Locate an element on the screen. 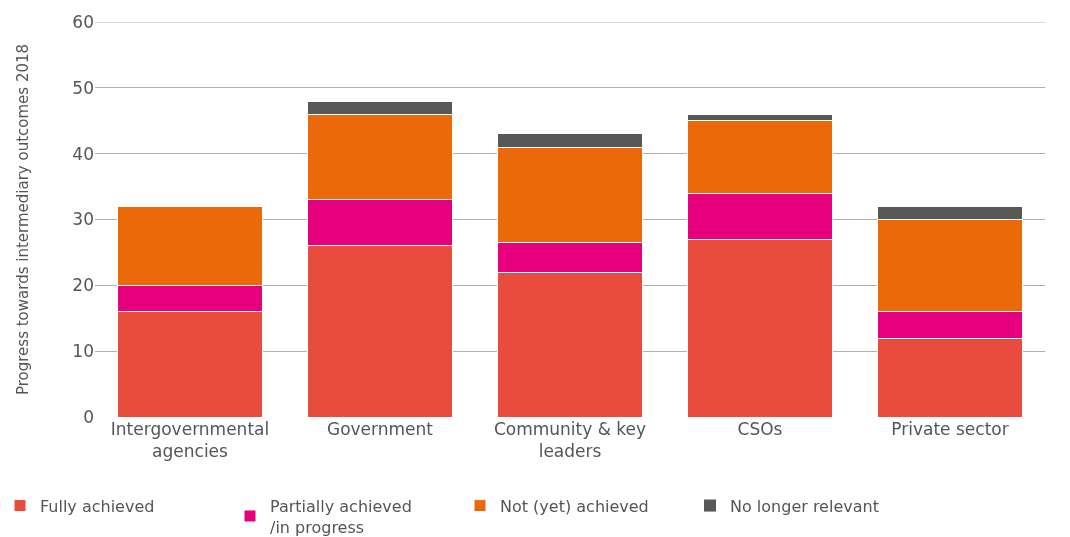  y-axis-title: Progress towards intermediary outcomes 2018 is located at coordinates (22, 219).